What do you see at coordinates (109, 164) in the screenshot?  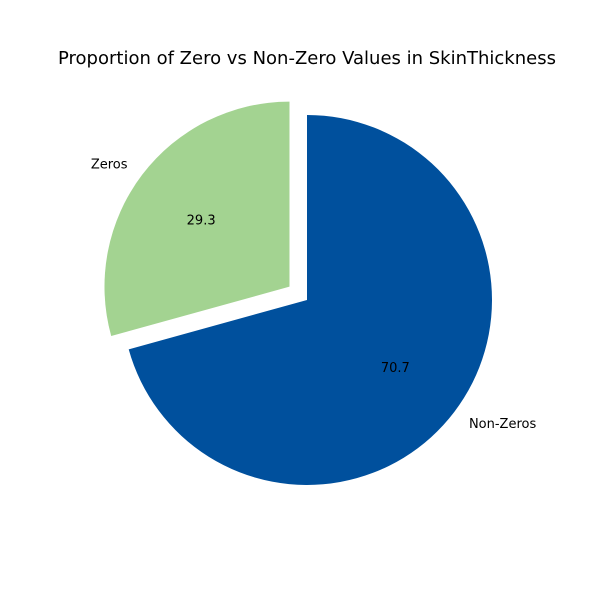 I see `slice-label-zeros: Zeros` at bounding box center [109, 164].